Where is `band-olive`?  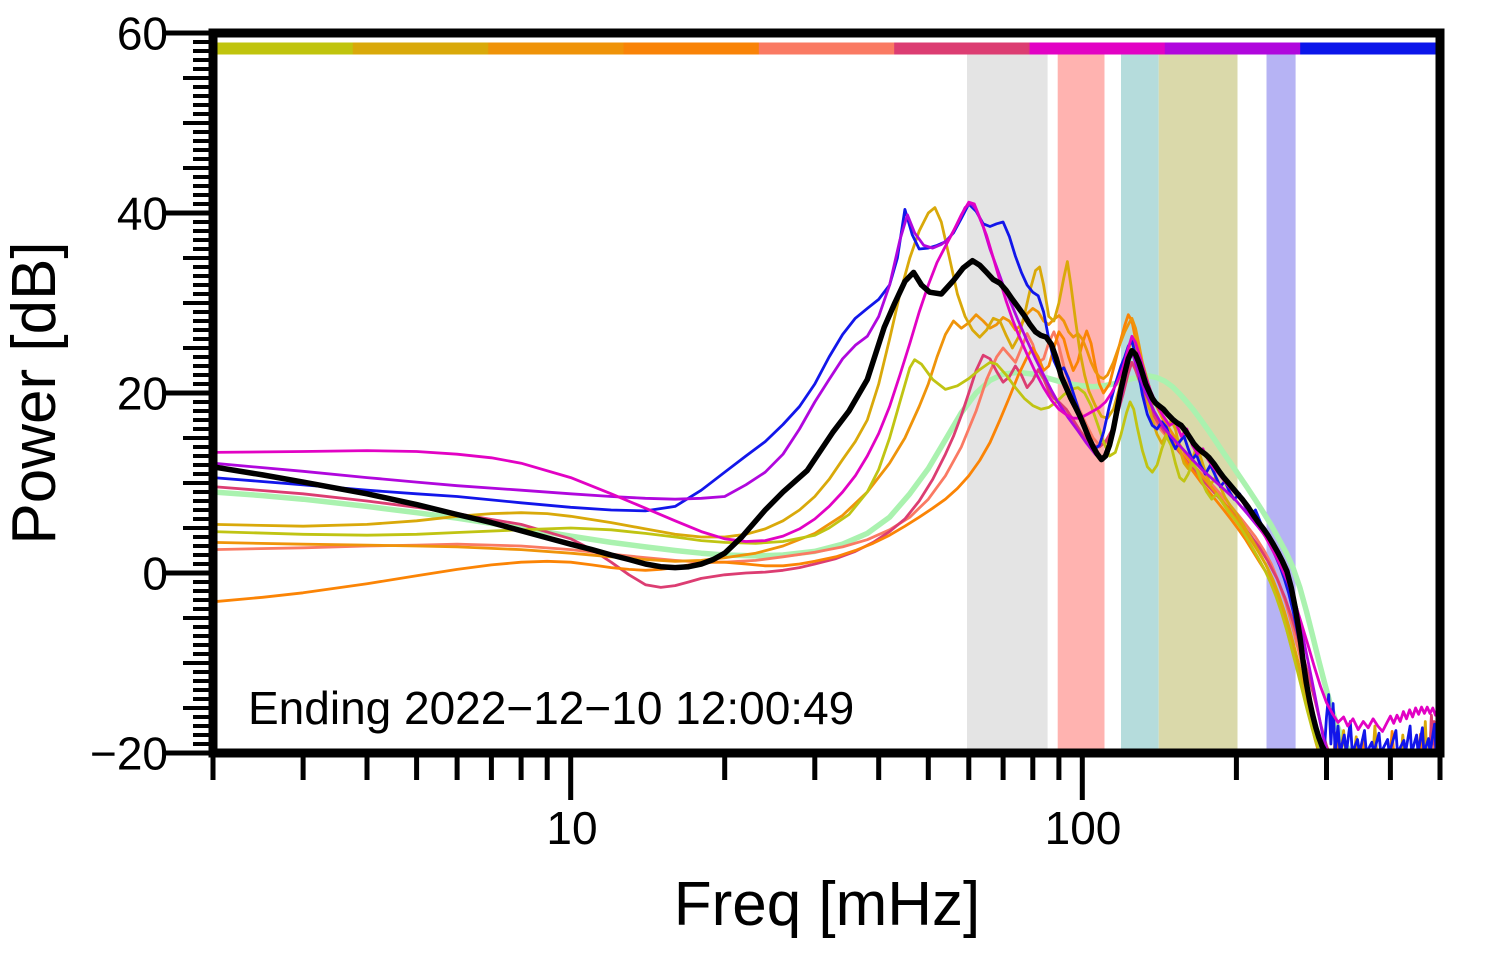
band-olive is located at coordinates (1198, 401).